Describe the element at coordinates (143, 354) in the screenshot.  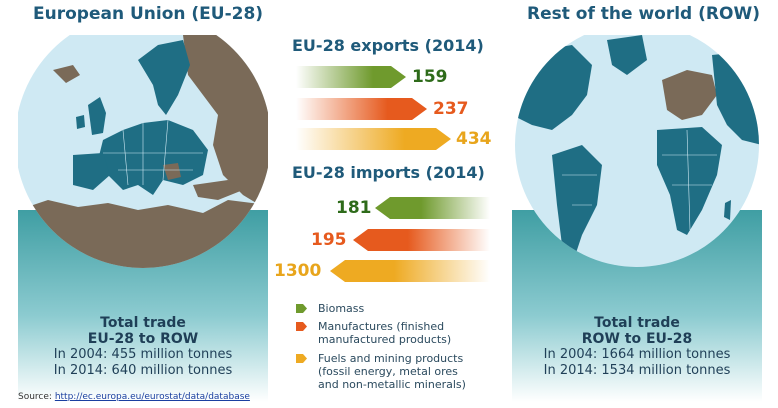
I see `eu-trade-2004: In 2004: 455 million tonnes` at that location.